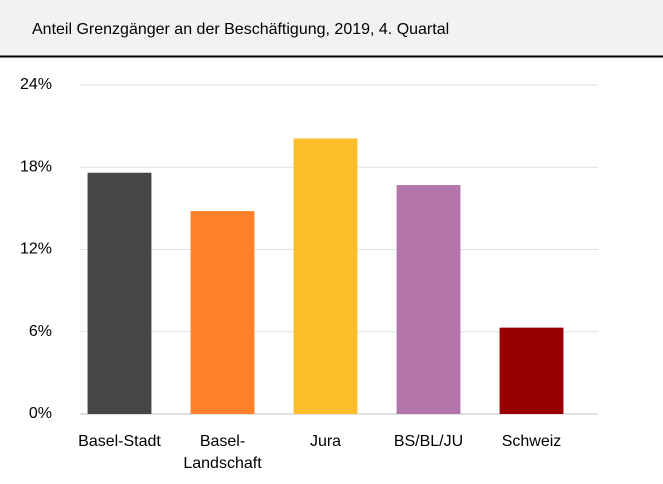 Image resolution: width=663 pixels, height=484 pixels. What do you see at coordinates (40, 331) in the screenshot?
I see `y-tick-label: 6%` at bounding box center [40, 331].